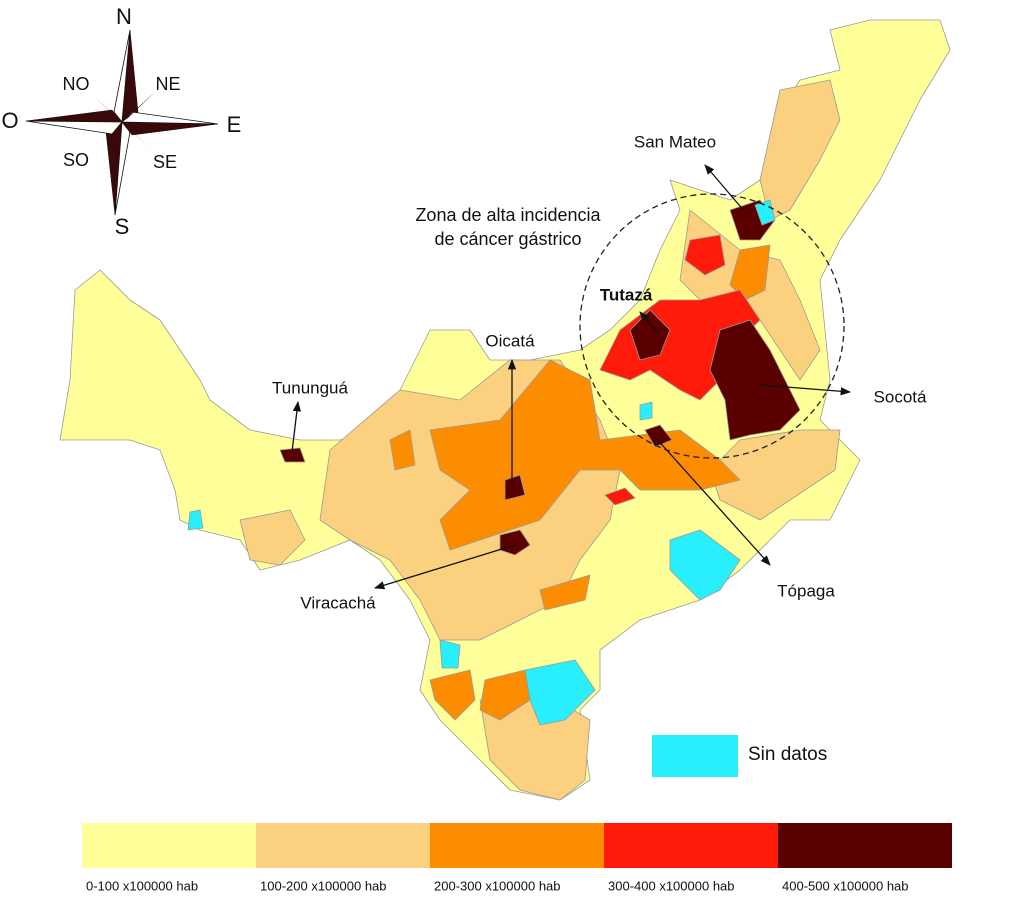 The width and height of the screenshot is (1024, 917). What do you see at coordinates (76, 160) in the screenshot?
I see `compass-label: SO` at bounding box center [76, 160].